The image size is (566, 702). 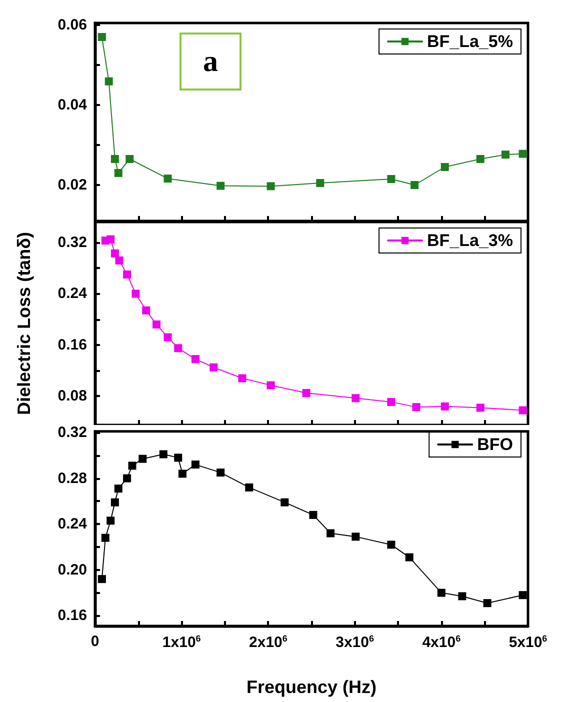 I want to click on x-tick-label: 0, so click(x=95, y=641).